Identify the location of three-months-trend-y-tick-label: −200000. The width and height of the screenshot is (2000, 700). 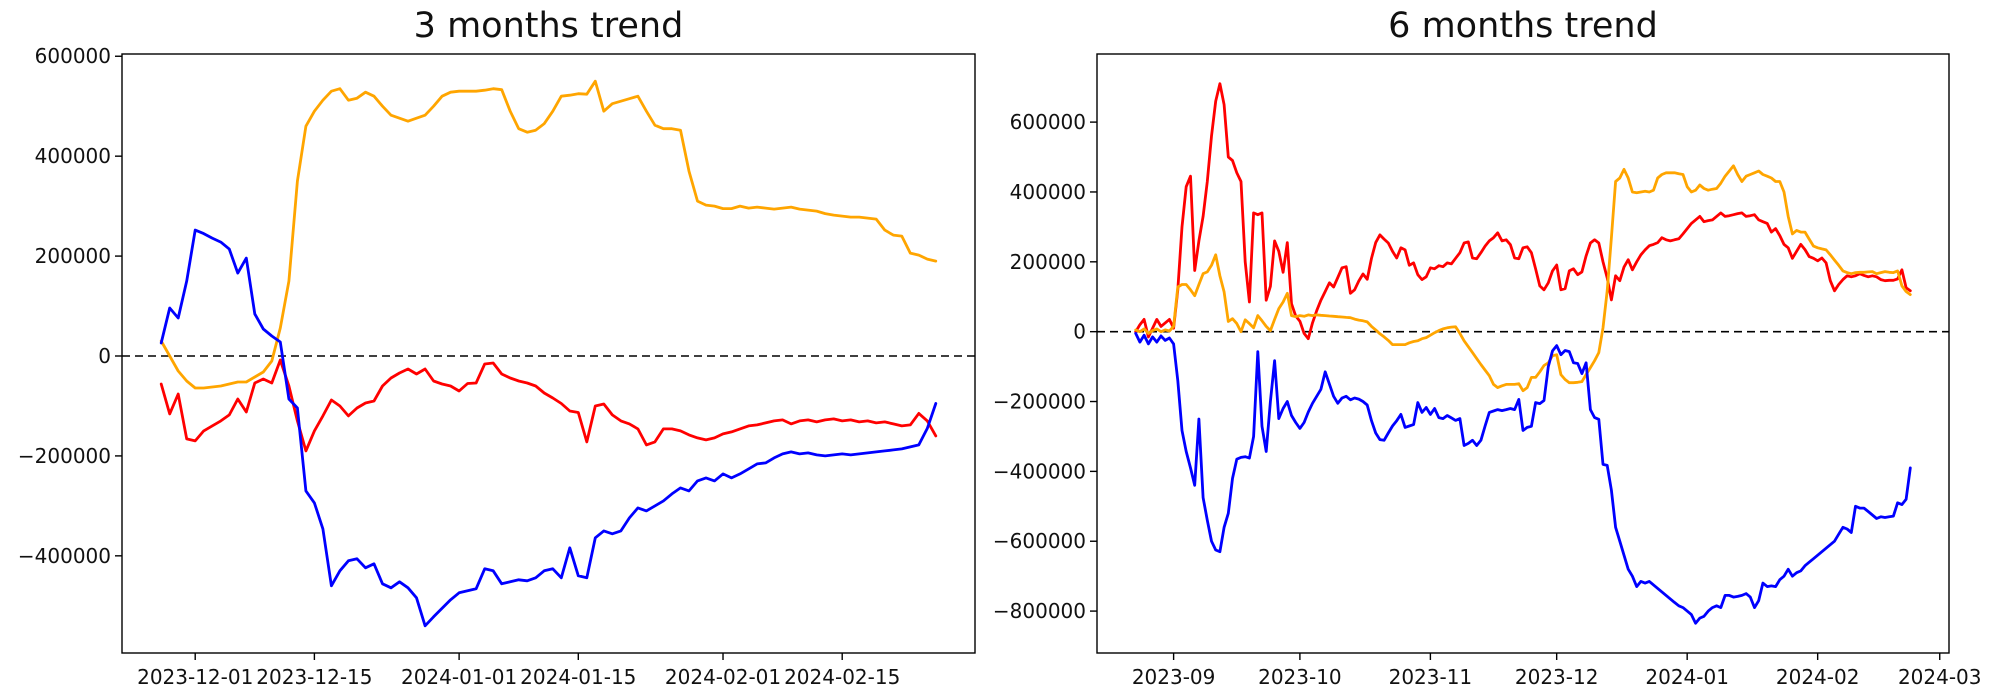
(64, 456).